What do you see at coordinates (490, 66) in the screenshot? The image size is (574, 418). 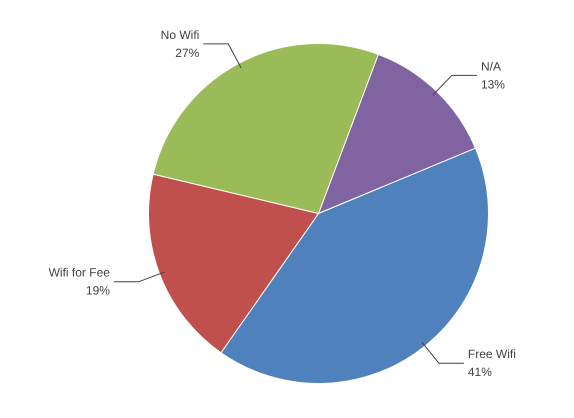 I see `slice-label: N/A` at bounding box center [490, 66].